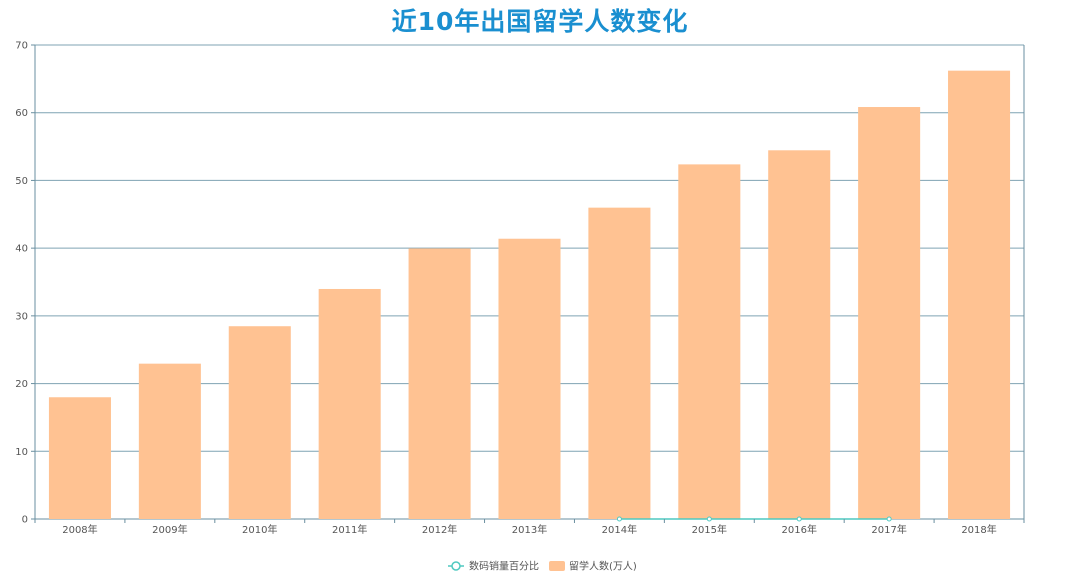 The image size is (1080, 574). Describe the element at coordinates (709, 341) in the screenshot. I see `bar-2015年` at that location.